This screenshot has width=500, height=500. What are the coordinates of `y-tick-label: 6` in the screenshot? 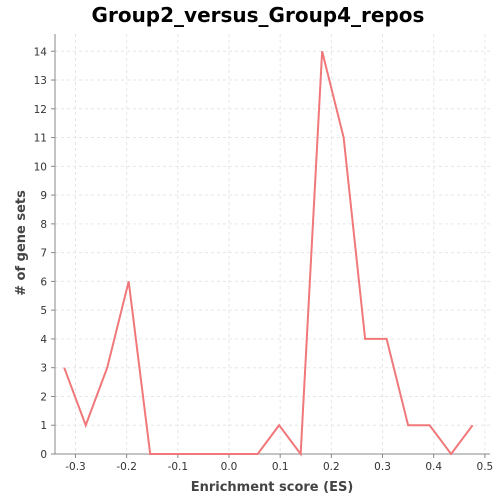 It's located at (43, 282).